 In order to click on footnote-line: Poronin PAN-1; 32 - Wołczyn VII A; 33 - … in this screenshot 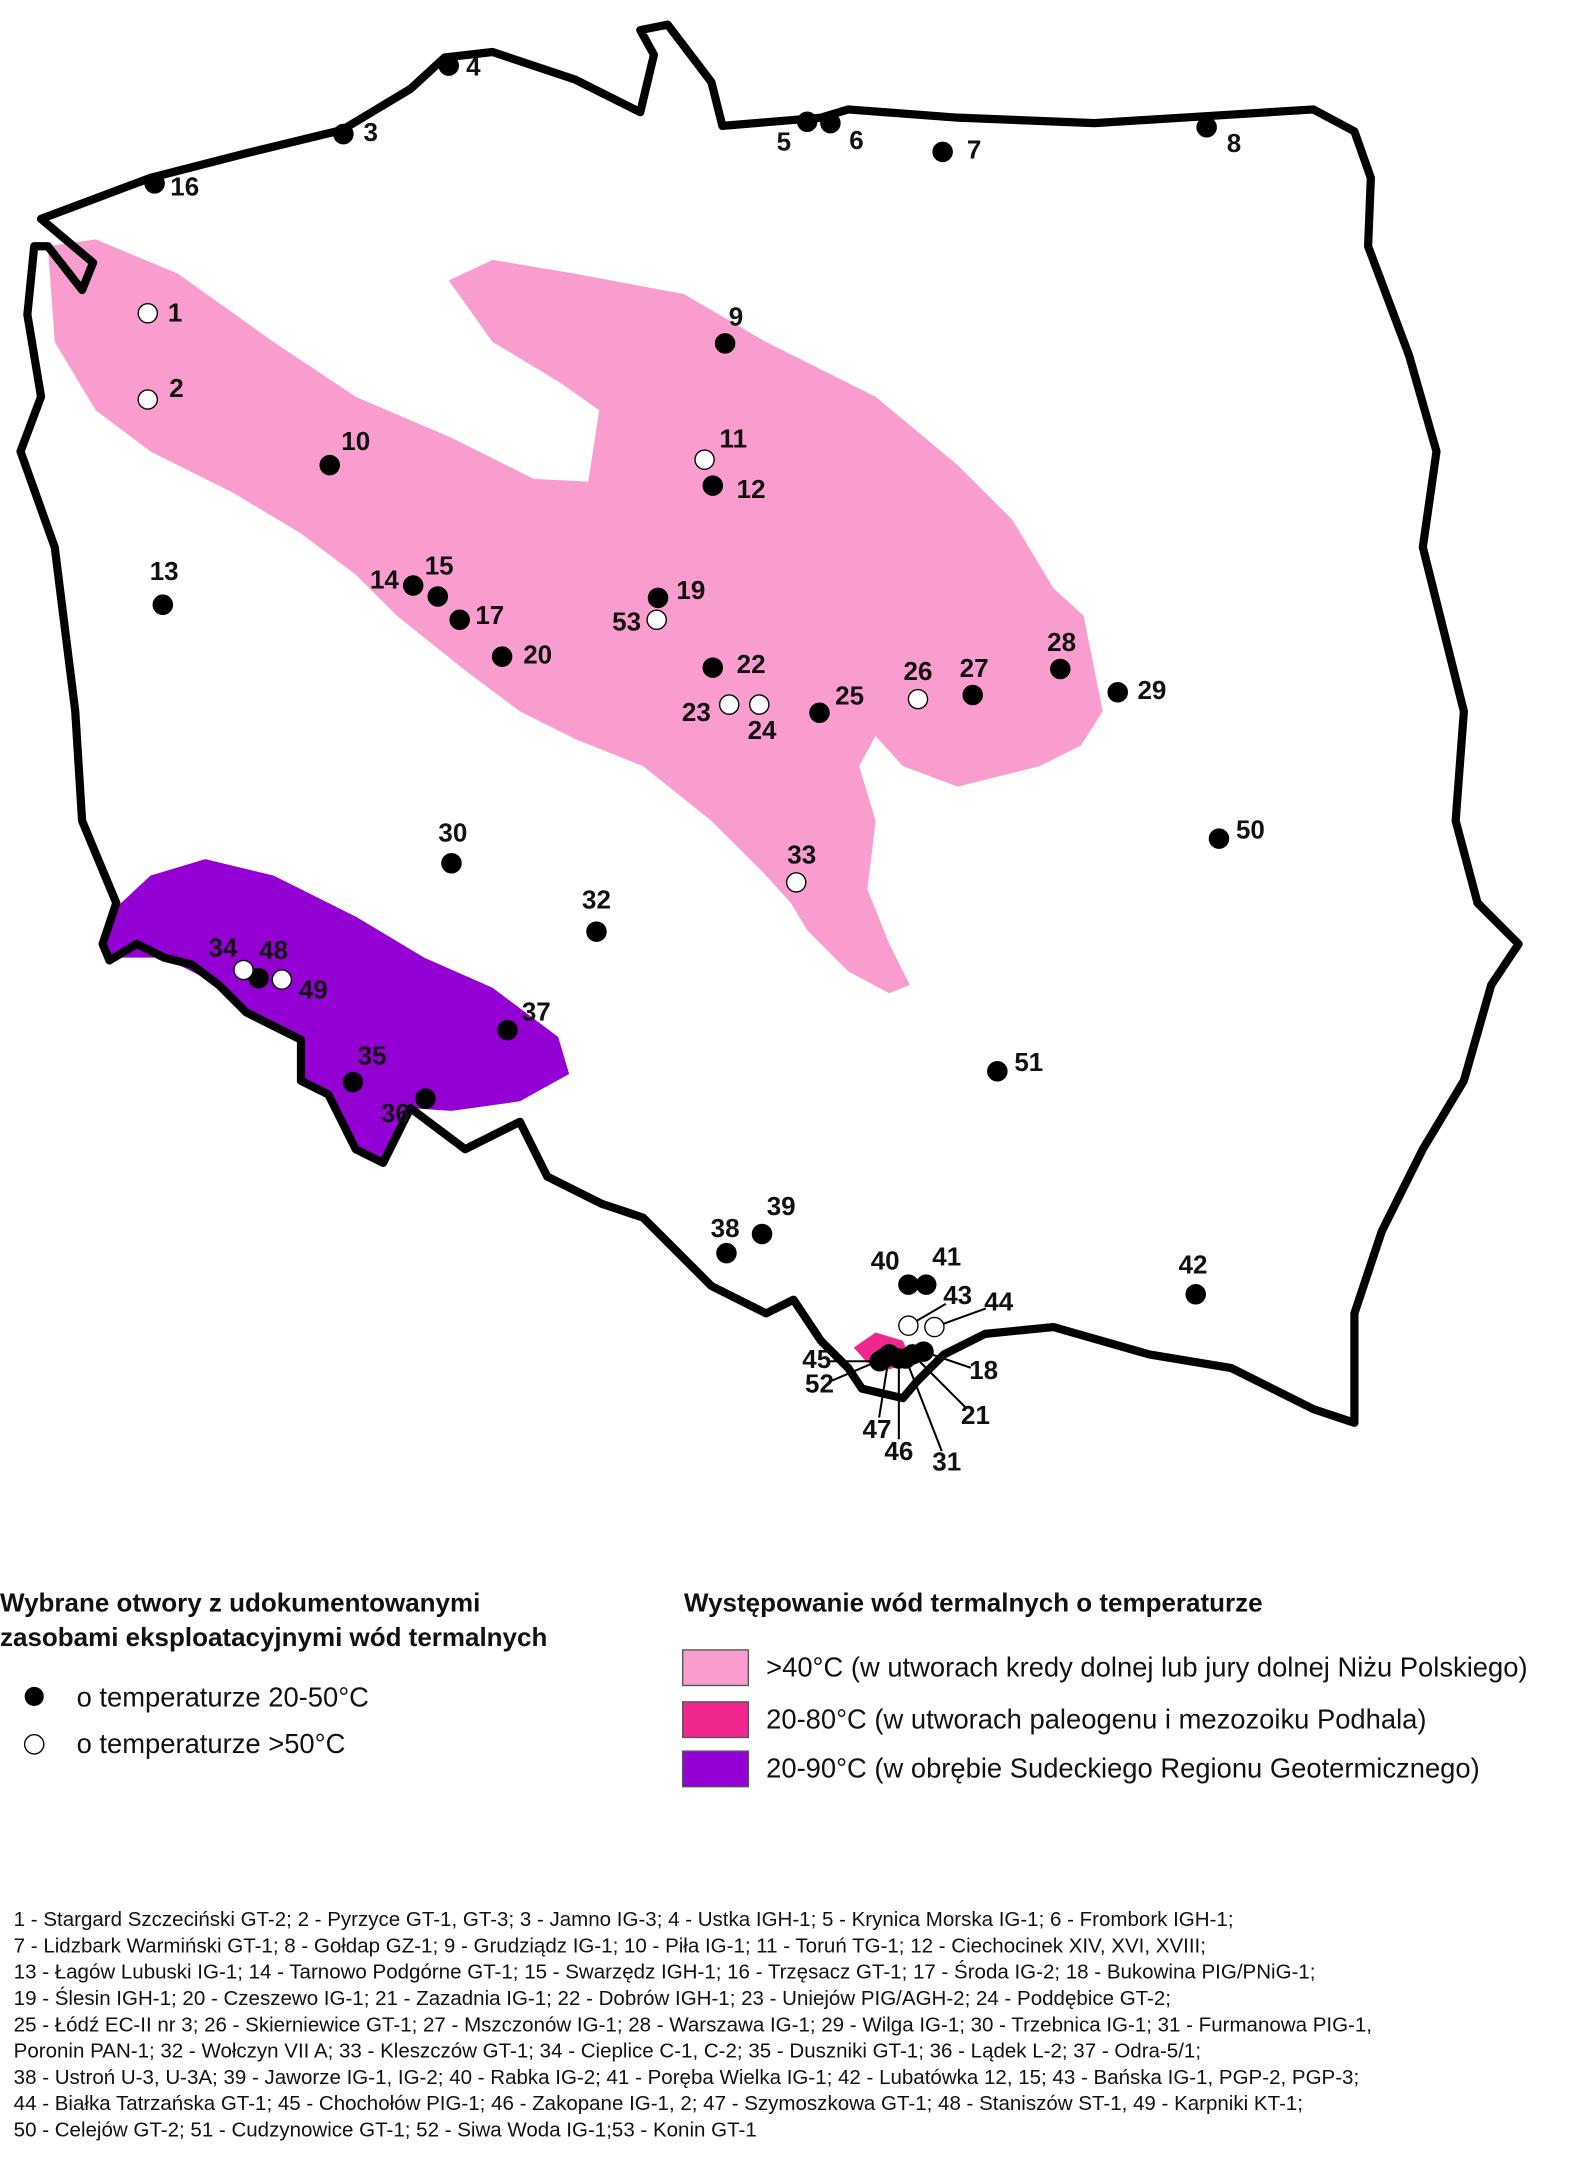, I will do `click(607, 2051)`.